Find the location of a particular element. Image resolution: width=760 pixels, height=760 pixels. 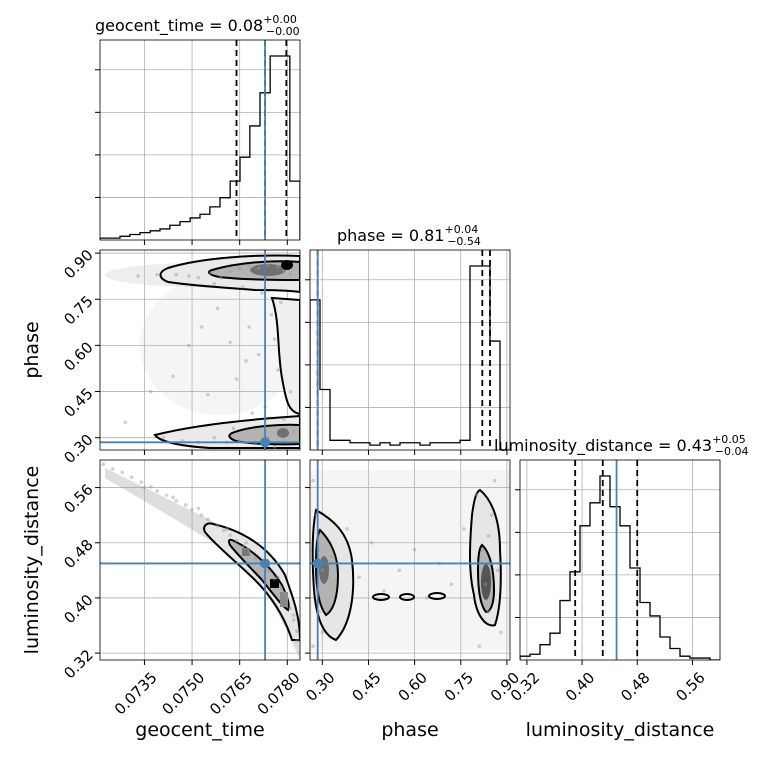

histogram is located at coordinates (410, 350).